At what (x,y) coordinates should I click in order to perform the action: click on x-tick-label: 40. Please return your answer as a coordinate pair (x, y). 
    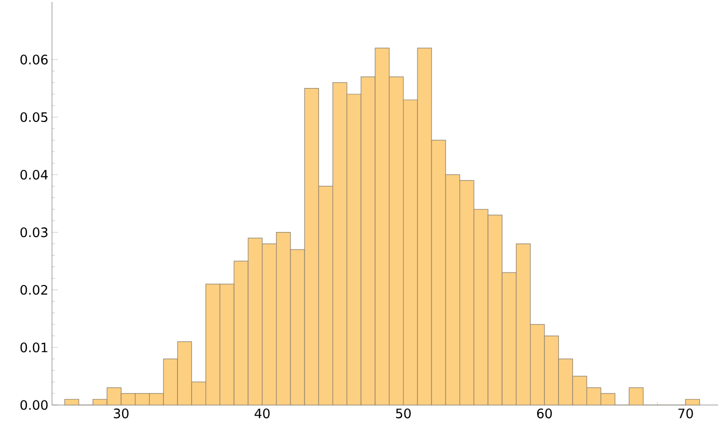
    Looking at the image, I should click on (262, 413).